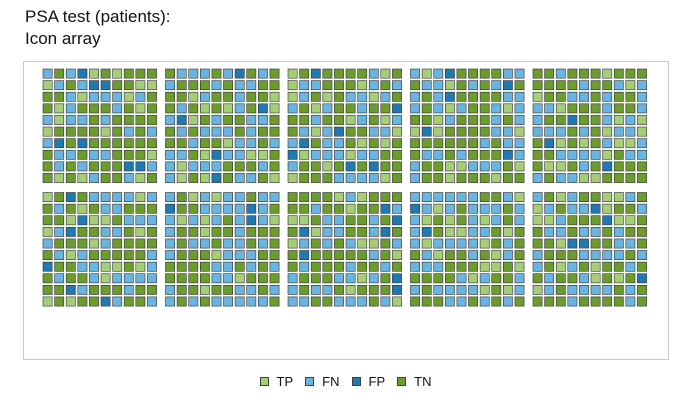  Describe the element at coordinates (423, 381) in the screenshot. I see `legend-label-tn: TN` at that location.